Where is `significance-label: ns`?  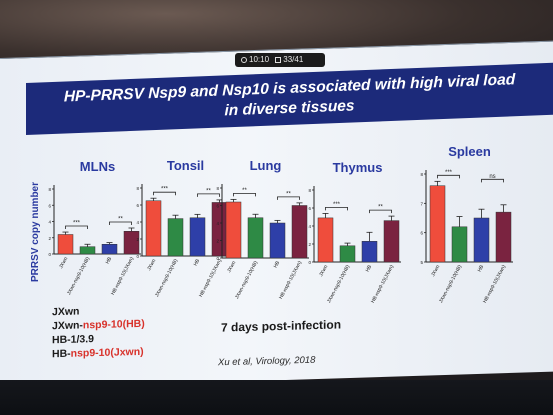
significance-label: ns is located at coordinates (492, 177).